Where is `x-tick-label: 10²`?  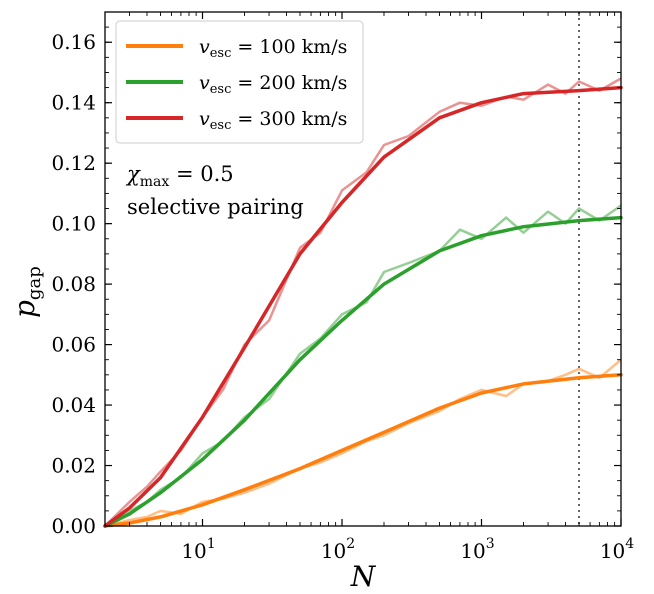 x-tick-label: 10² is located at coordinates (338, 549).